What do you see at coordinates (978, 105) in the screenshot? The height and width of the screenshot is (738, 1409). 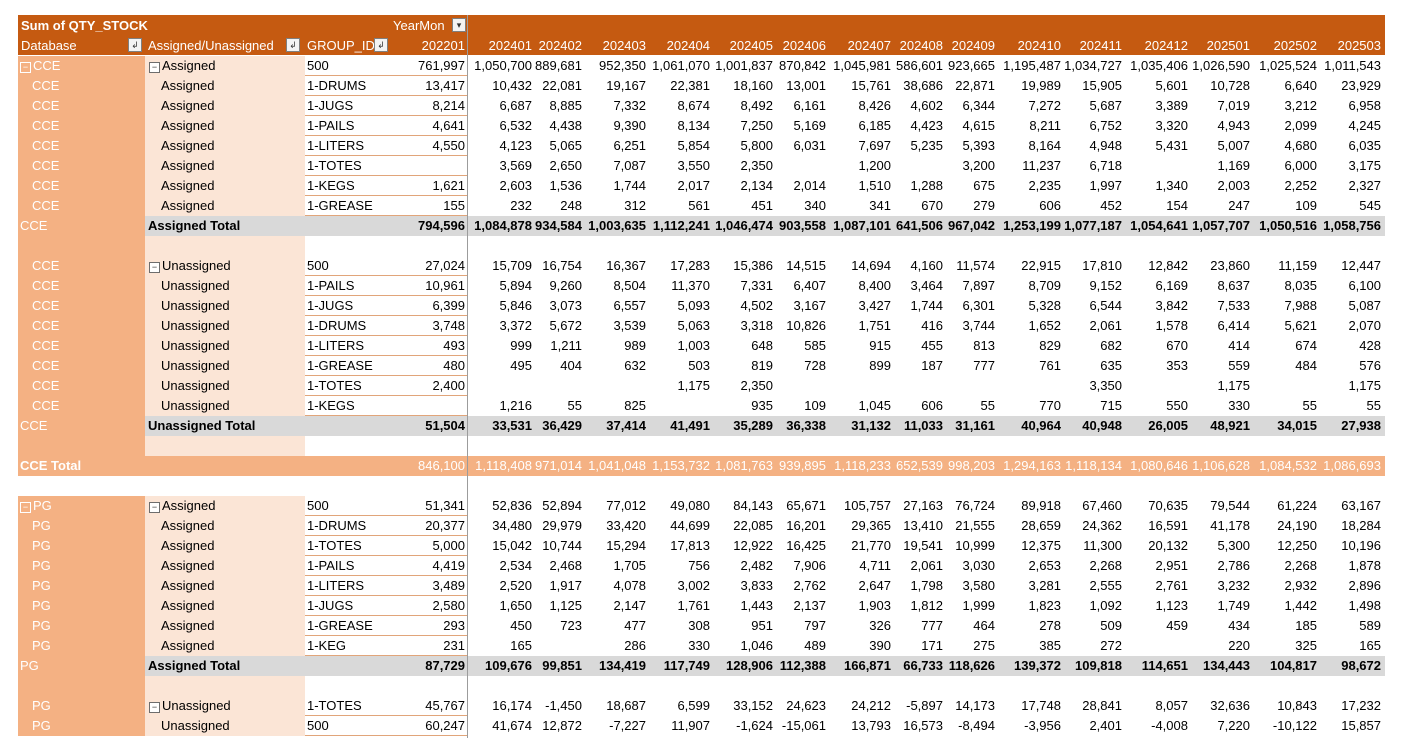 I see `value-cell: 6,344` at bounding box center [978, 105].